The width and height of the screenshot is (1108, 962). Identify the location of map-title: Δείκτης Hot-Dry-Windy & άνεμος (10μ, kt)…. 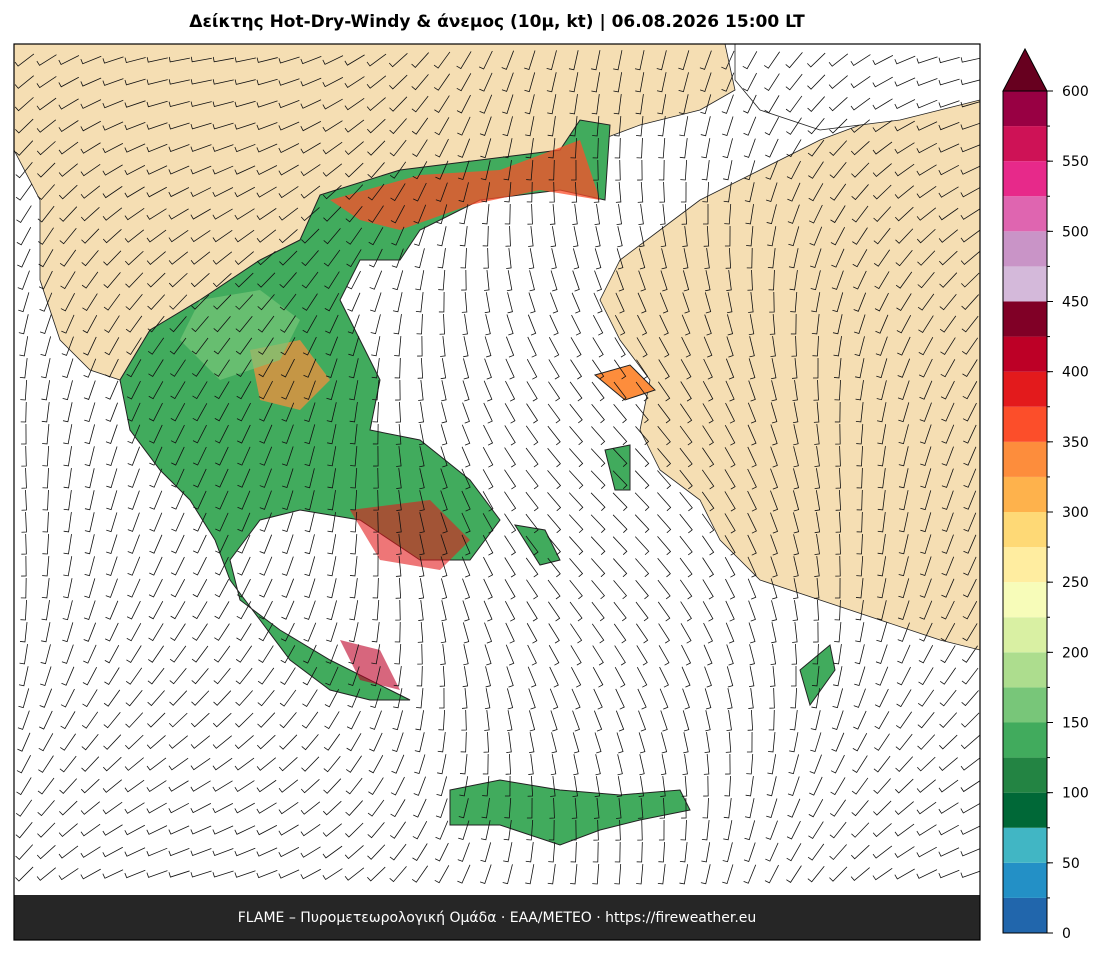
(497, 22).